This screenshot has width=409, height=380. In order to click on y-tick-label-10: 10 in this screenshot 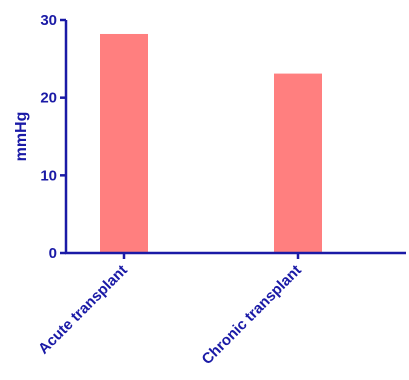, I will do `click(48, 175)`.